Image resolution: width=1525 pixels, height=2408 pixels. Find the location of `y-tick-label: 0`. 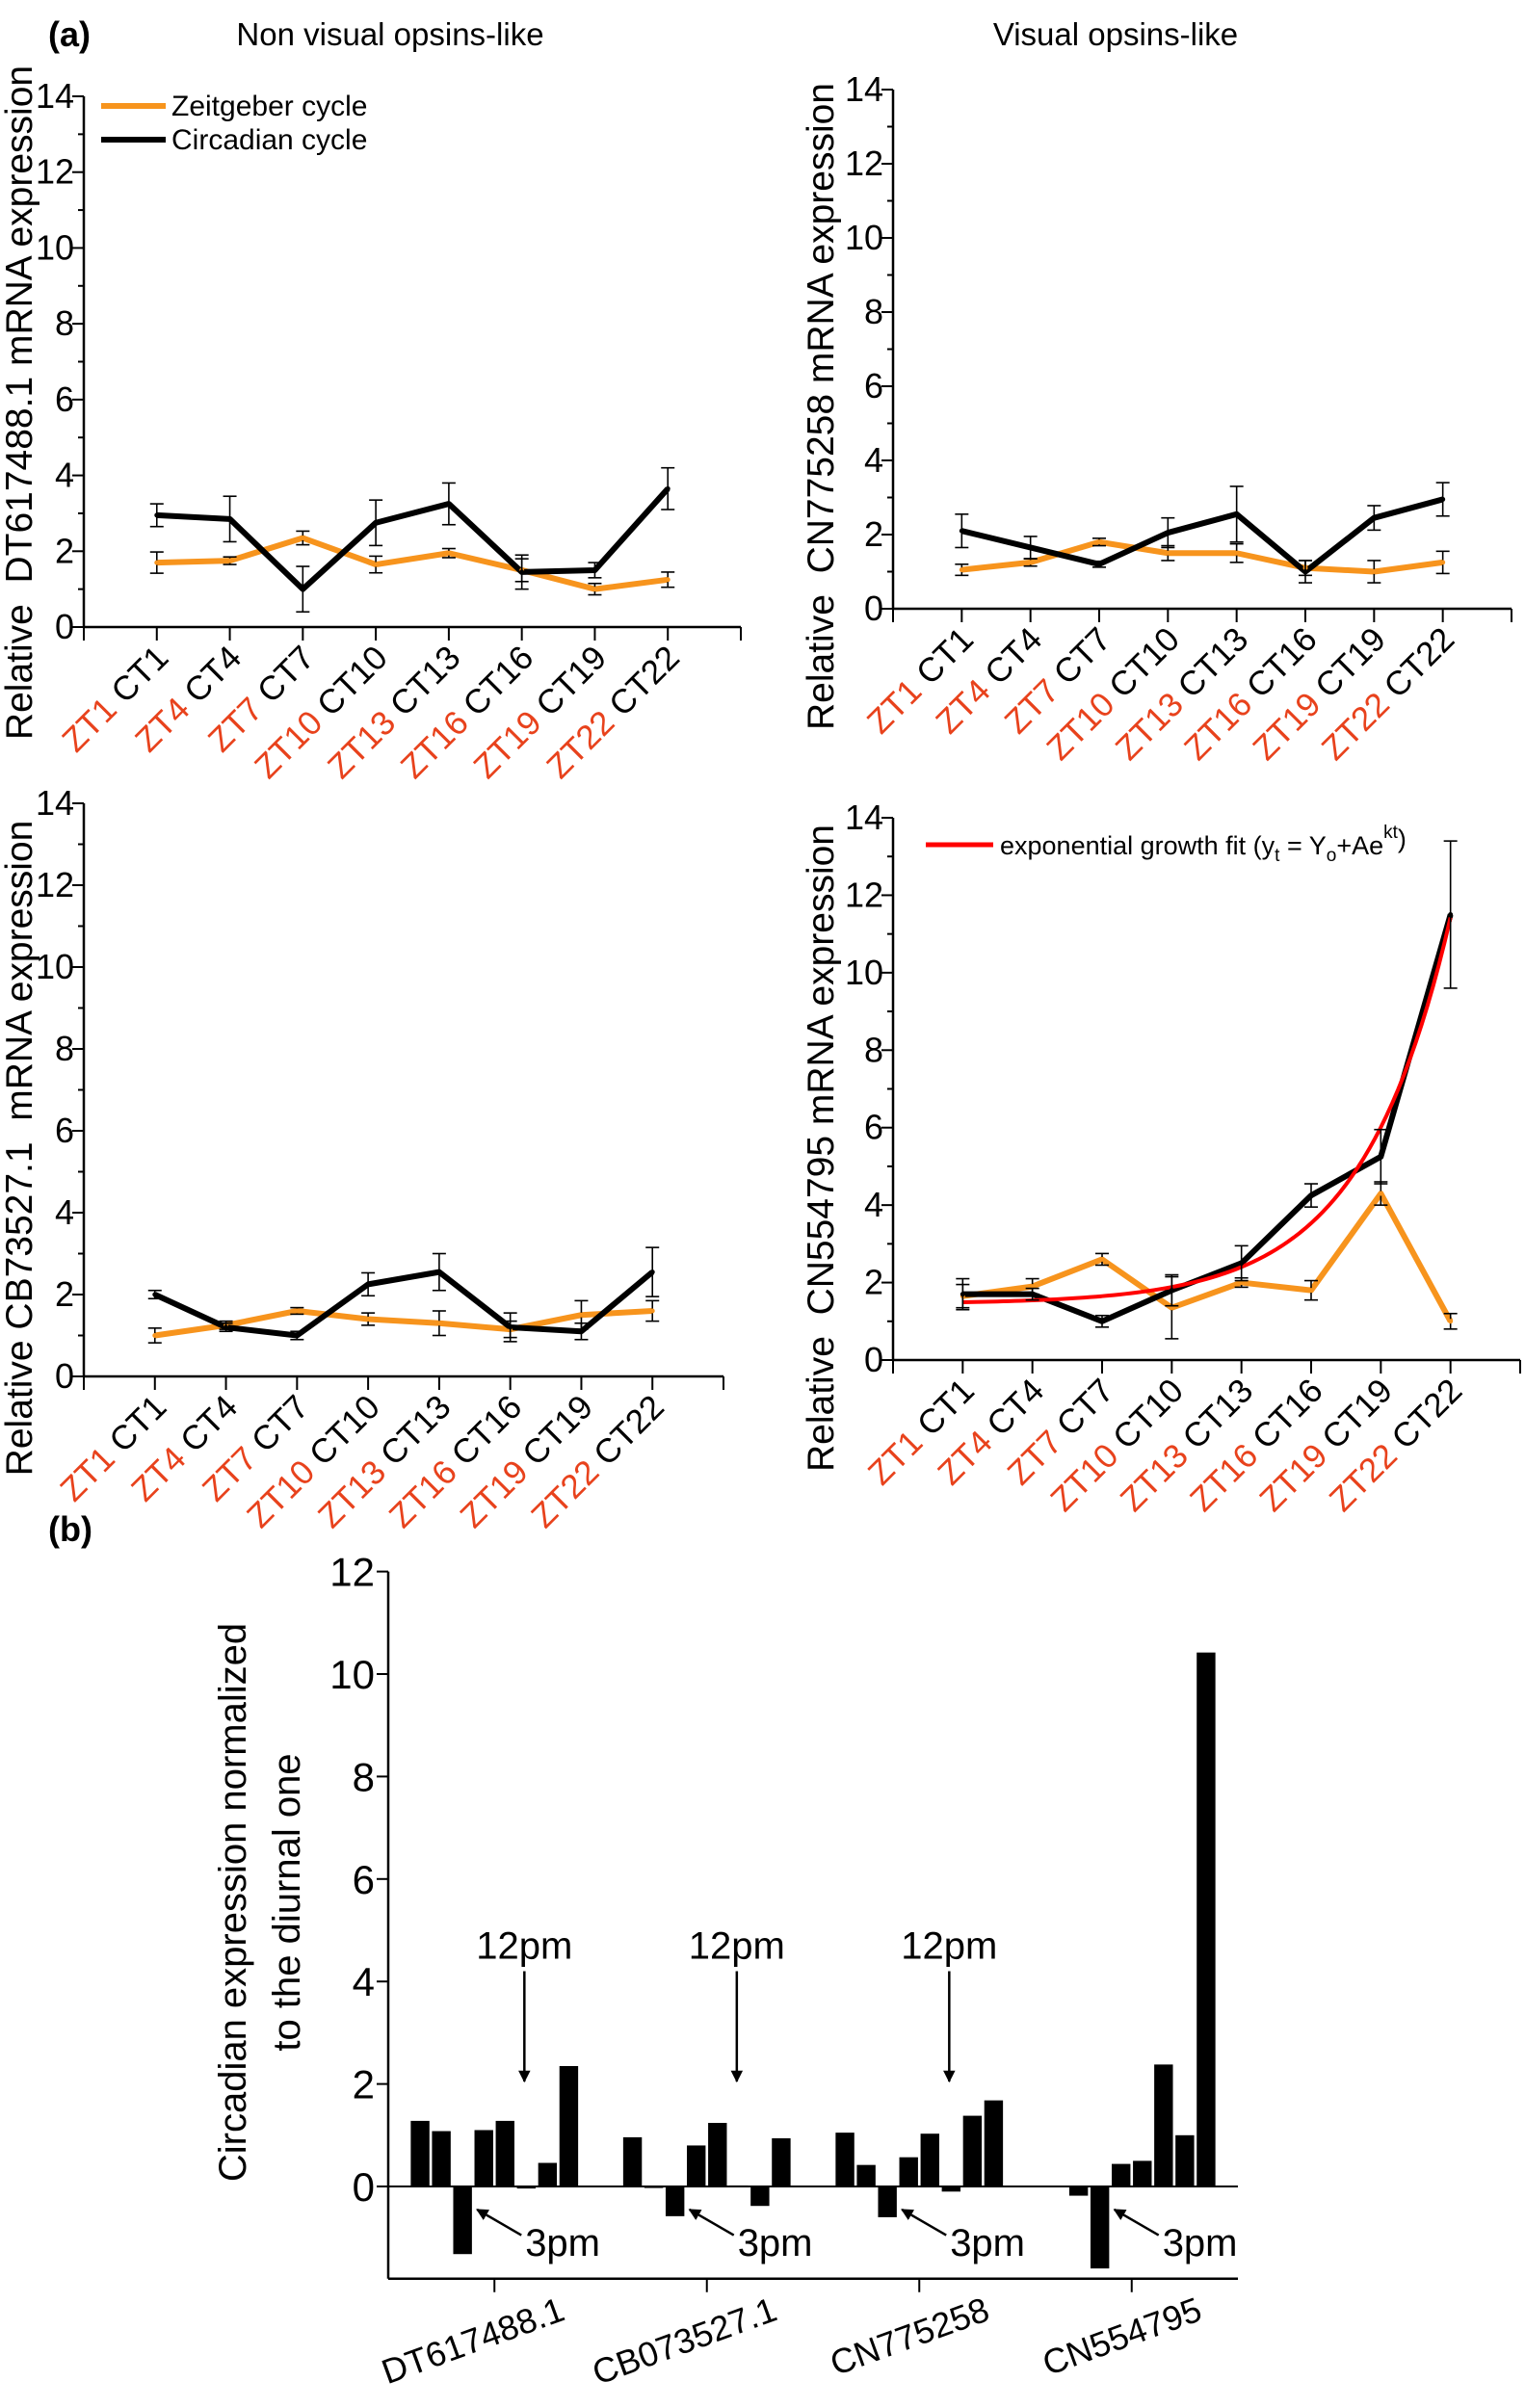

y-tick-label: 0 is located at coordinates (873, 1359).